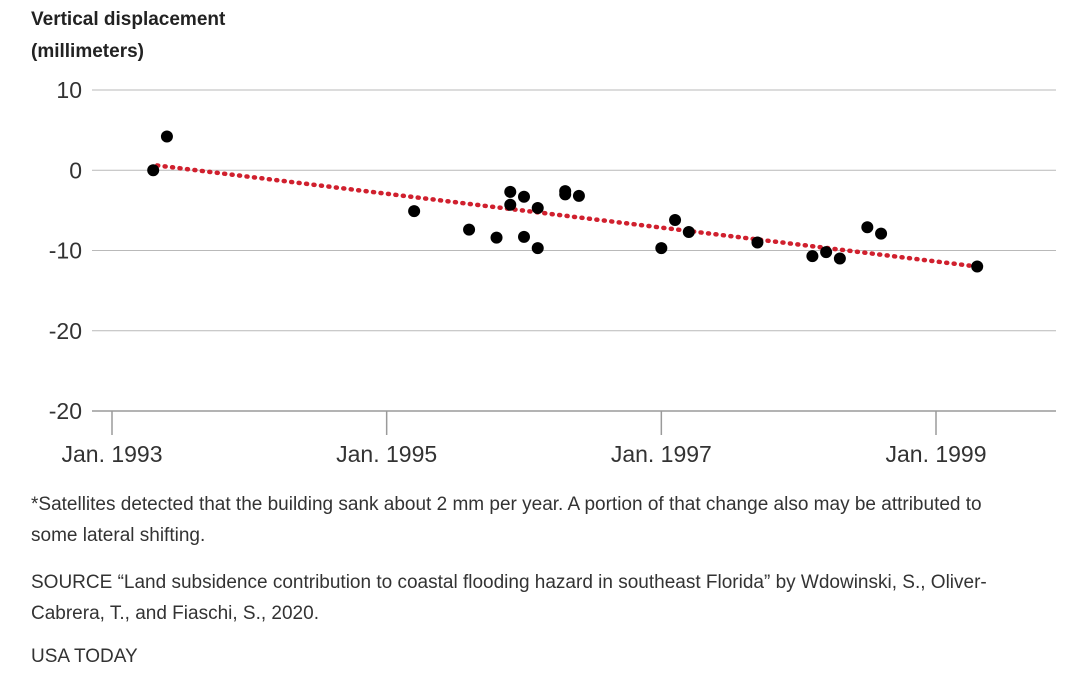 The height and width of the screenshot is (680, 1080). What do you see at coordinates (87, 51) in the screenshot?
I see `y-axis-label-line-2: (millimeters)` at bounding box center [87, 51].